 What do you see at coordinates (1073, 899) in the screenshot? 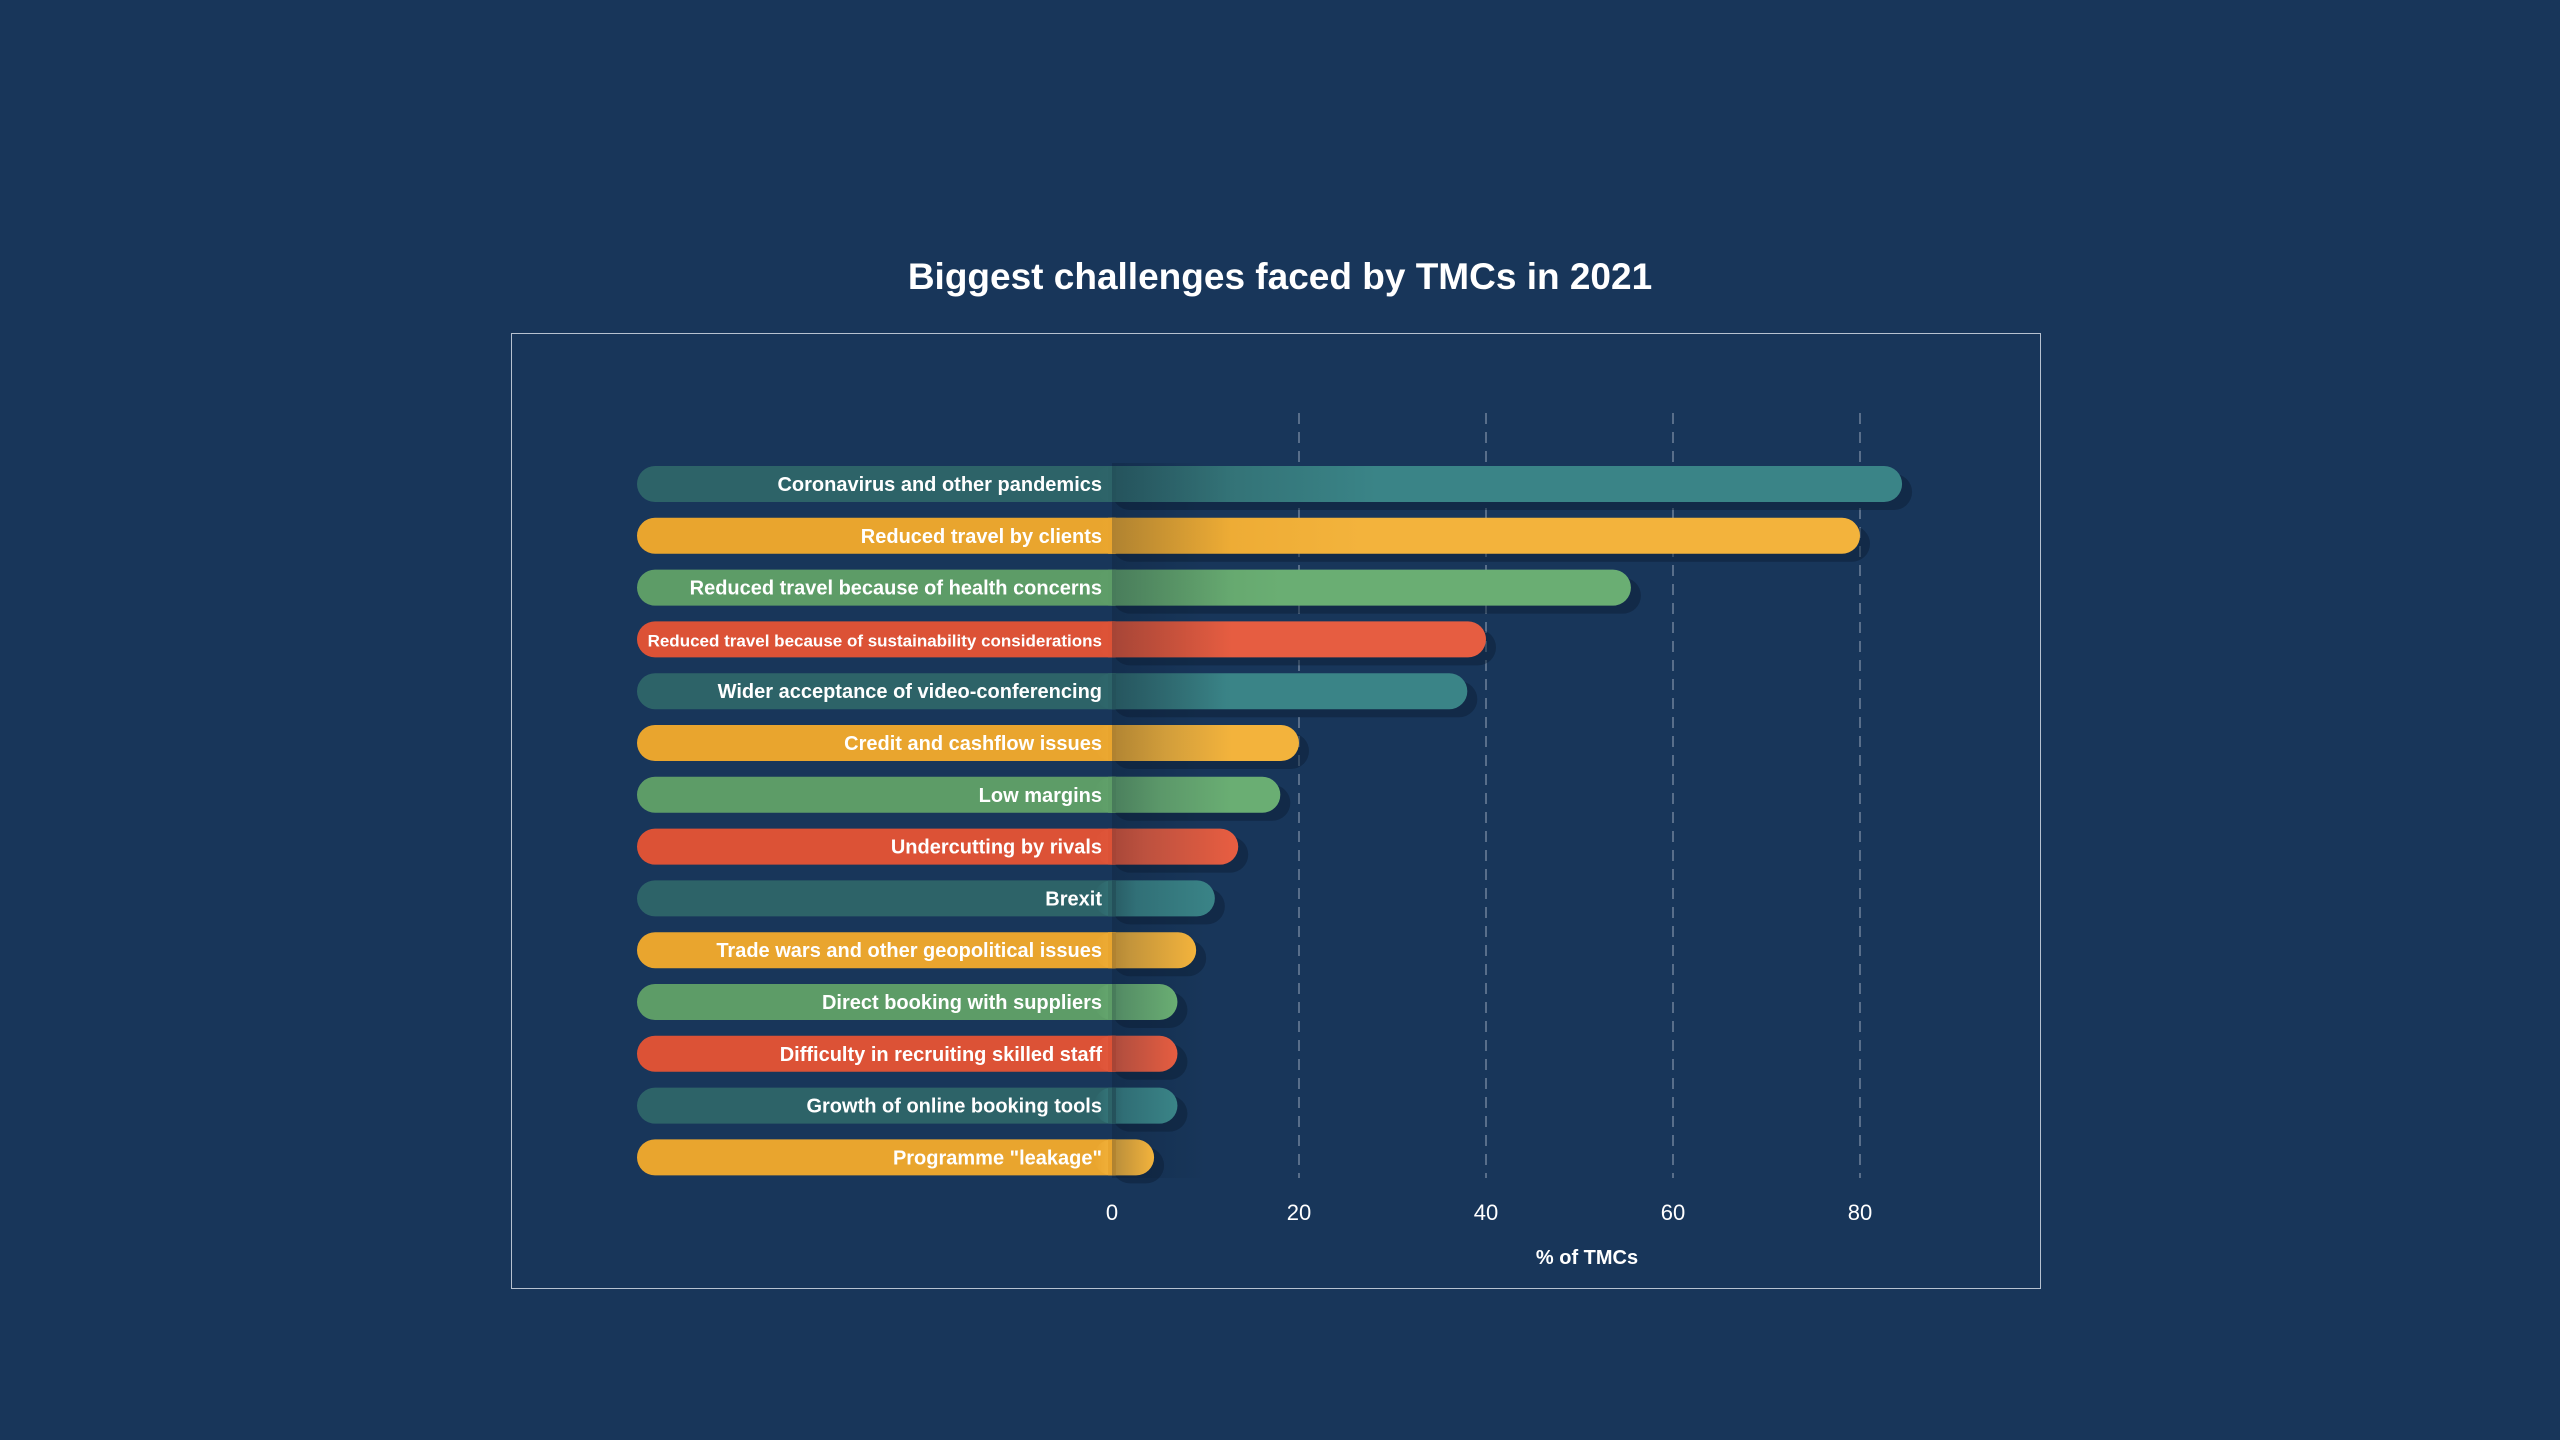
I see `category-label: Brexit` at bounding box center [1073, 899].